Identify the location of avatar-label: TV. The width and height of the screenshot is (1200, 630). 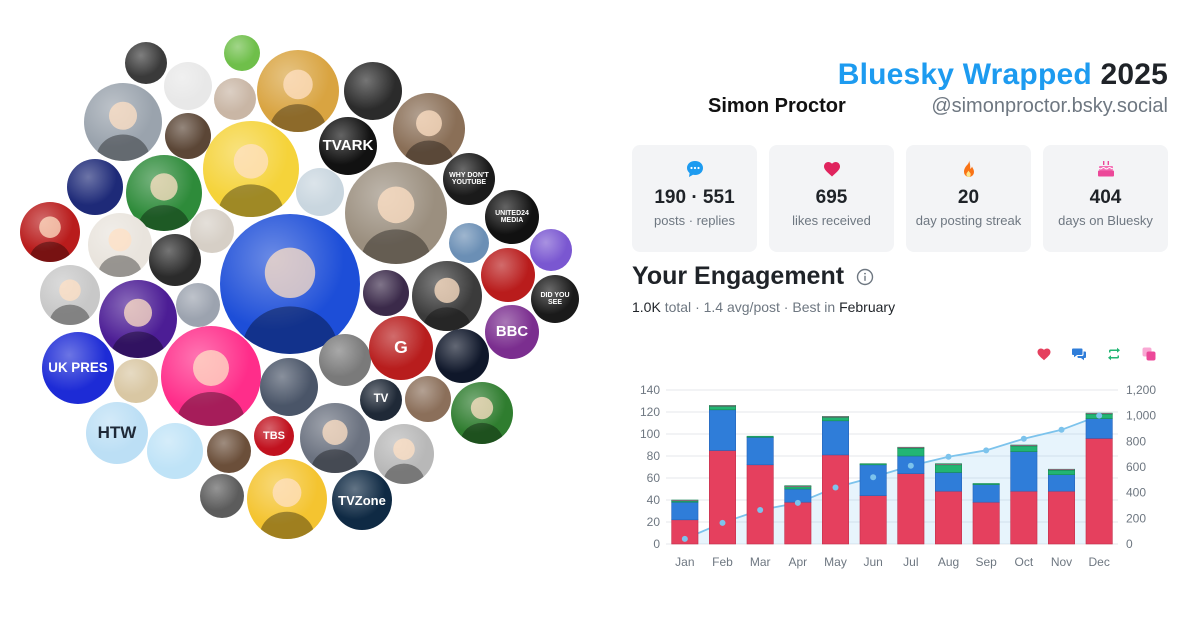
(381, 399).